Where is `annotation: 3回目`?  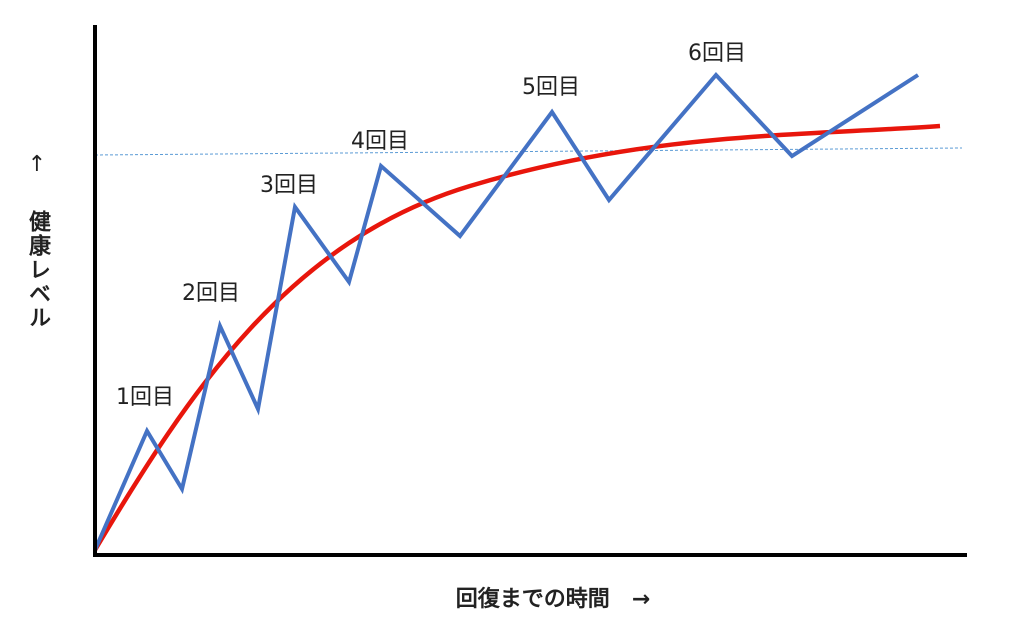
annotation: 3回目 is located at coordinates (289, 185).